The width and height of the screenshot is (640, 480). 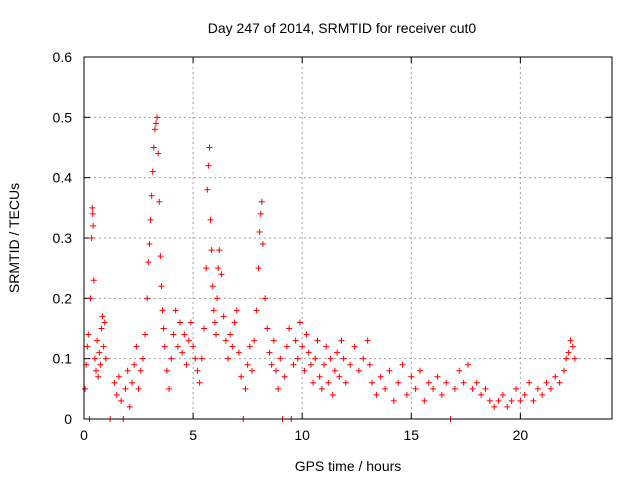 What do you see at coordinates (63, 117) in the screenshot?
I see `y-tick-label: 0.5` at bounding box center [63, 117].